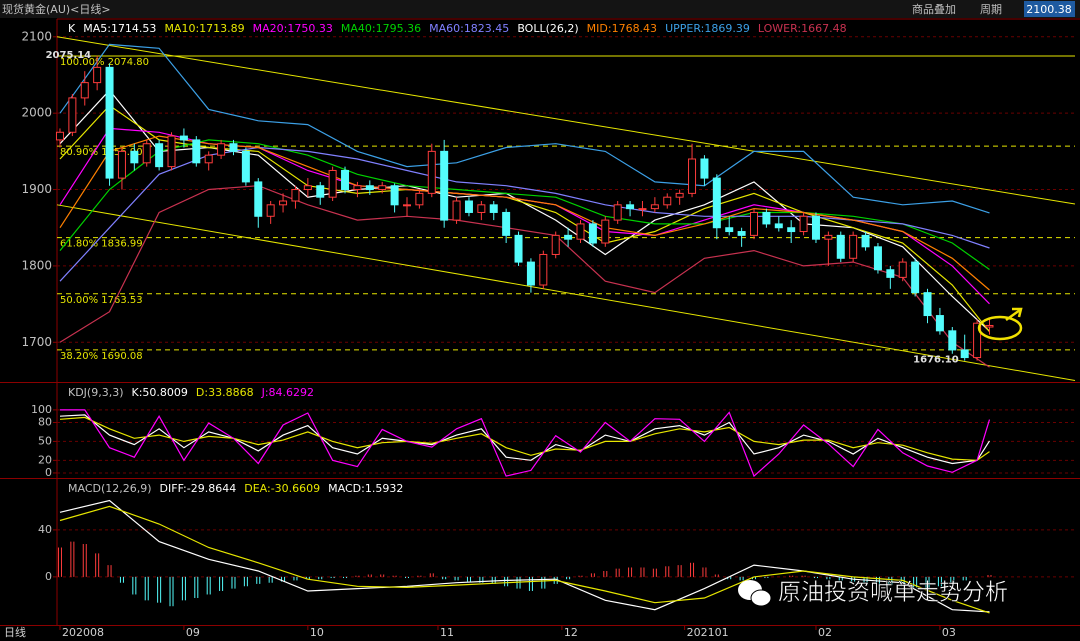  I want to click on last-price: 2100.38, so click(1049, 9).